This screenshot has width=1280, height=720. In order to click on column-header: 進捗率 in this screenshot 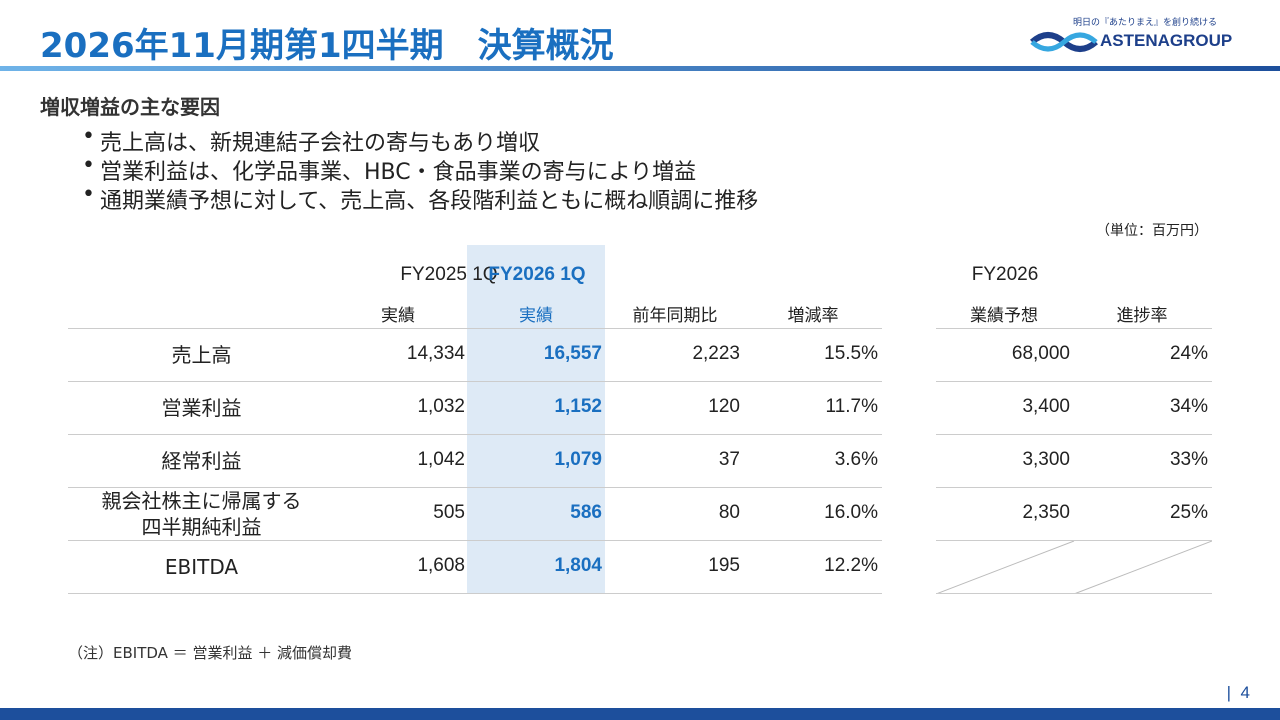, I will do `click(1142, 316)`.